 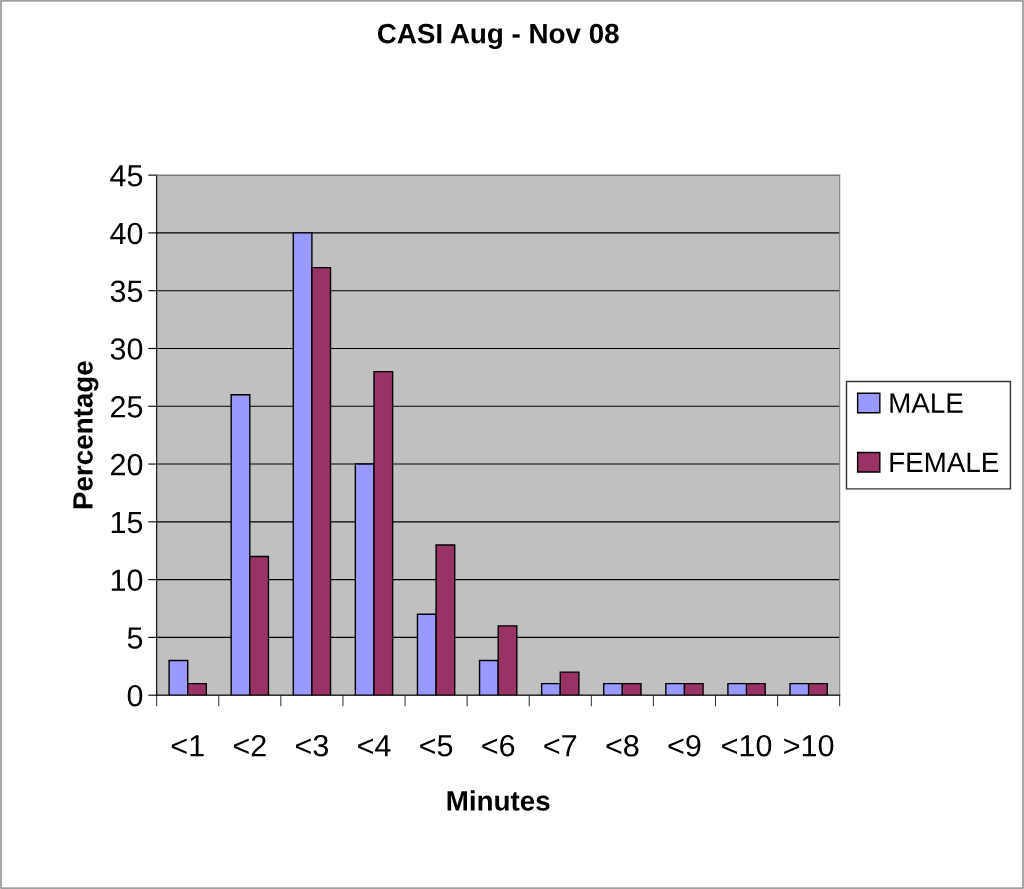 What do you see at coordinates (747, 745) in the screenshot?
I see `x-tick-label: <10` at bounding box center [747, 745].